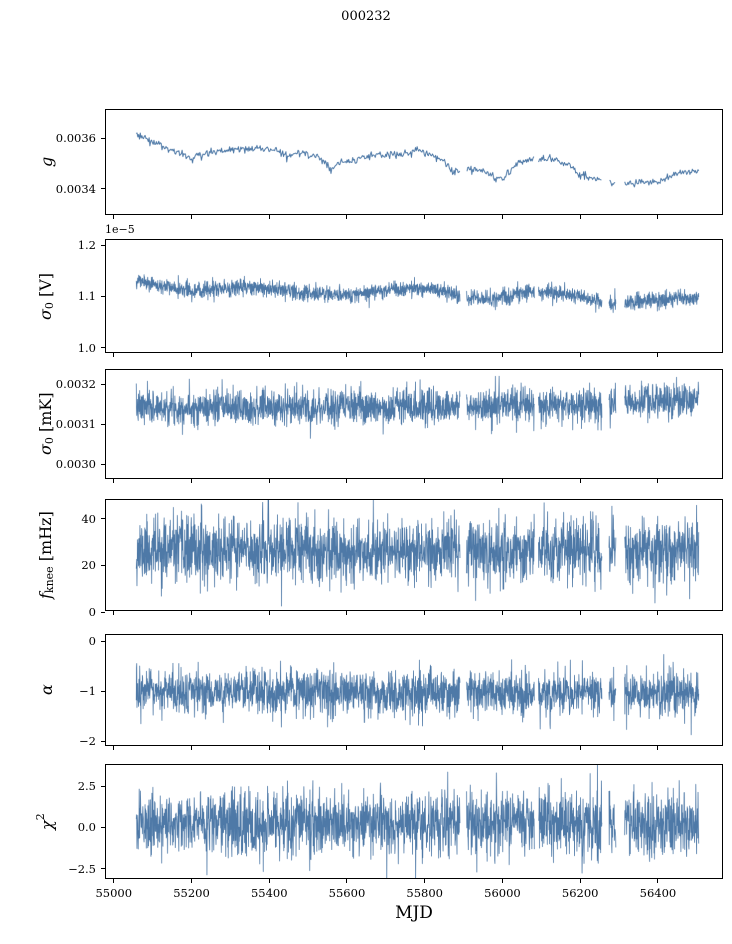 The width and height of the screenshot is (732, 944). Describe the element at coordinates (86, 296) in the screenshot. I see `y-tick-label: 1.1` at that location.